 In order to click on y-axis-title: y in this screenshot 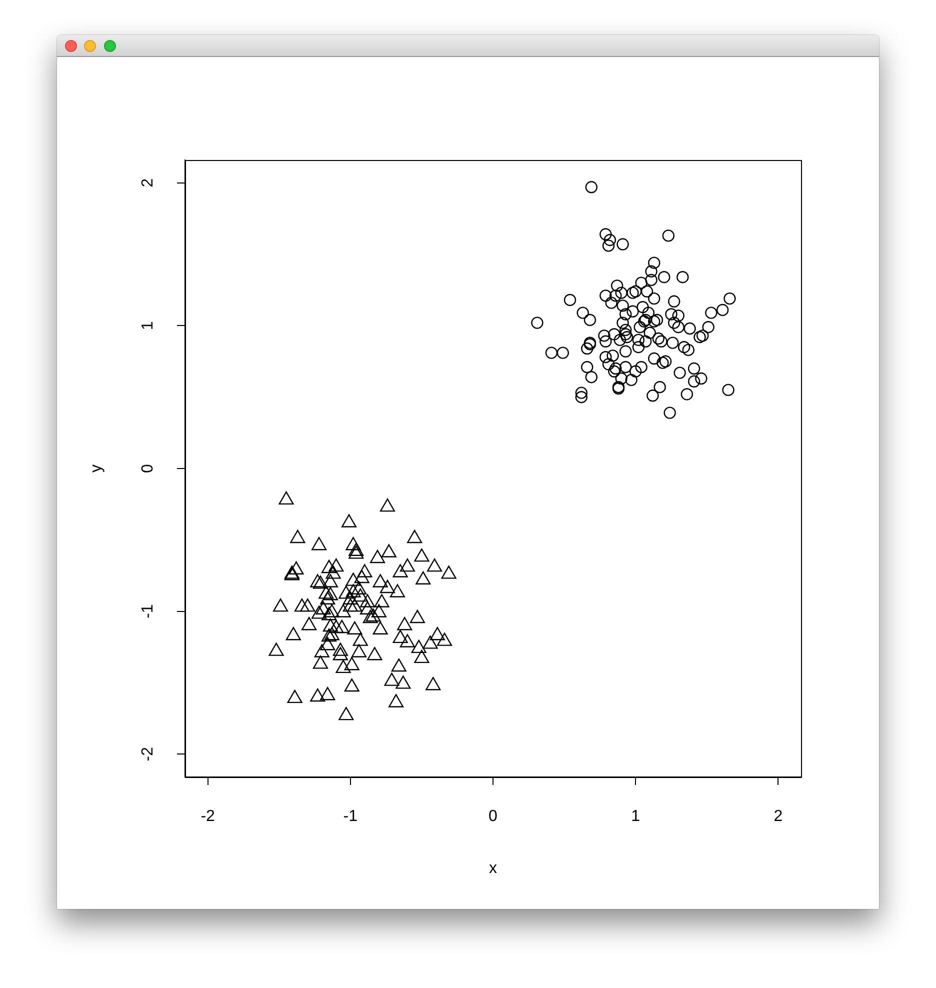, I will do `click(97, 468)`.